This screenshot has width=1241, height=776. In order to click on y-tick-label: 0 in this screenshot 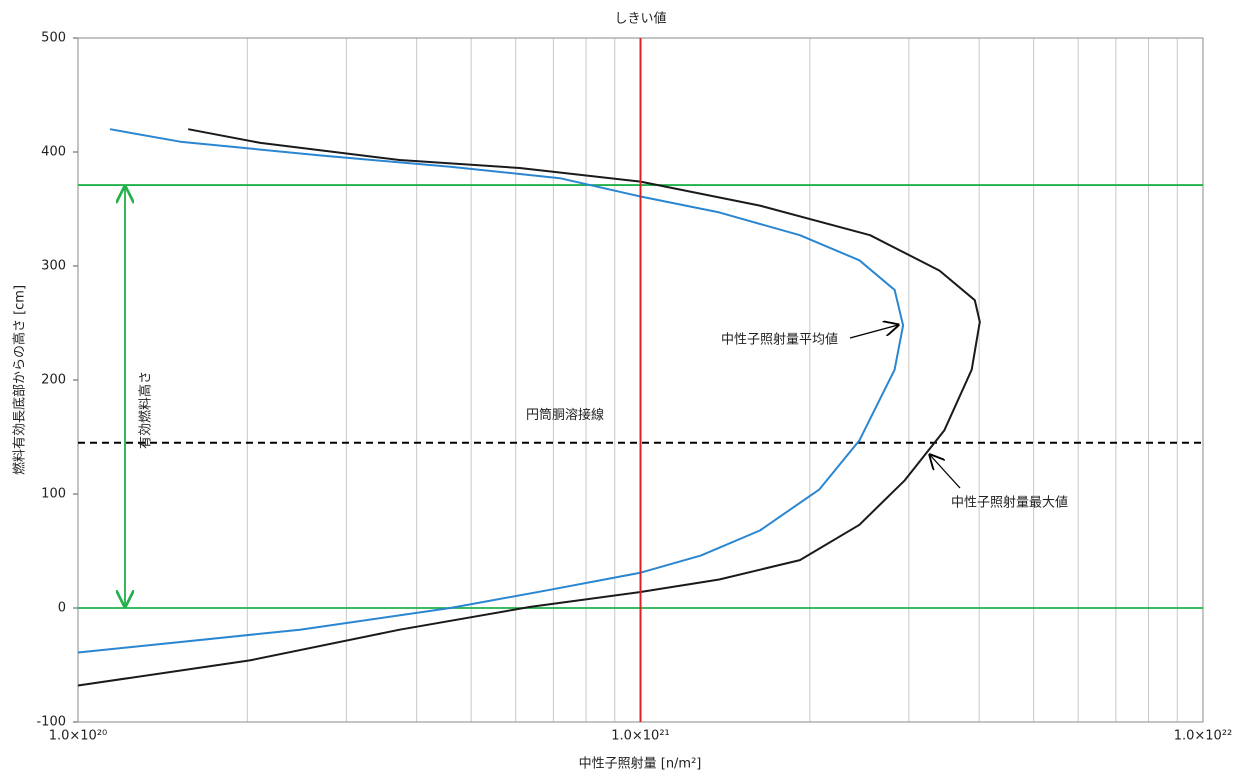, I will do `click(62, 608)`.